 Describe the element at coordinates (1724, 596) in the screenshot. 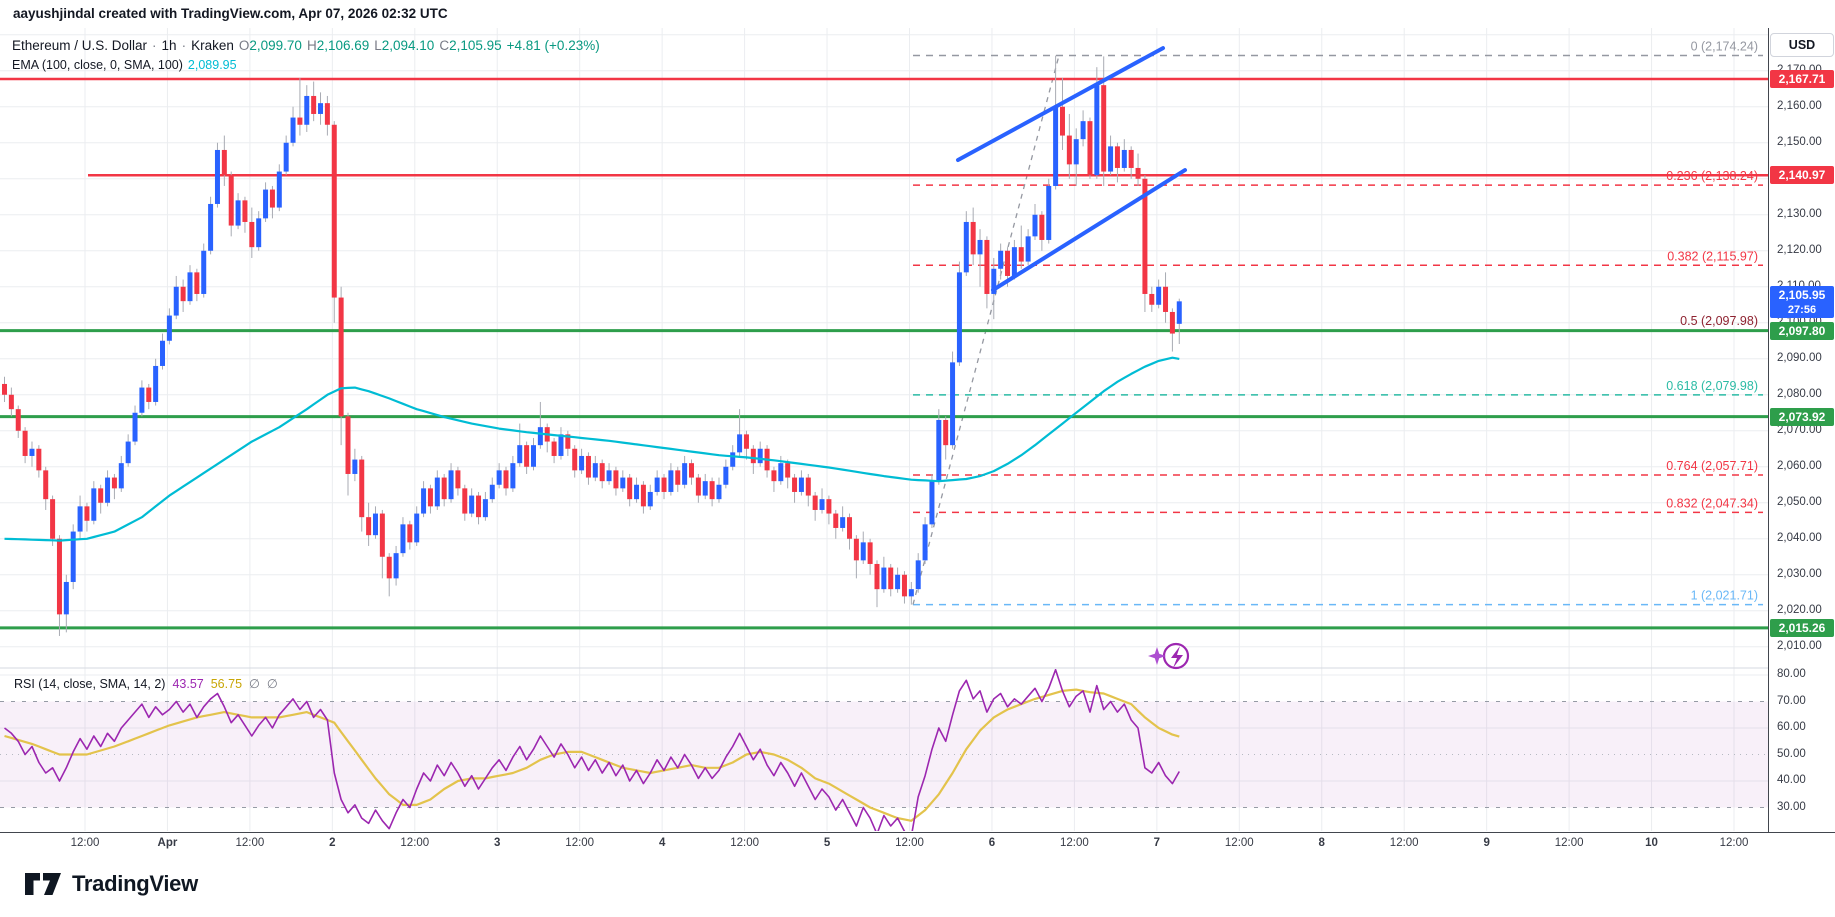

I see `fib-label: 1 (2,021.71)` at that location.